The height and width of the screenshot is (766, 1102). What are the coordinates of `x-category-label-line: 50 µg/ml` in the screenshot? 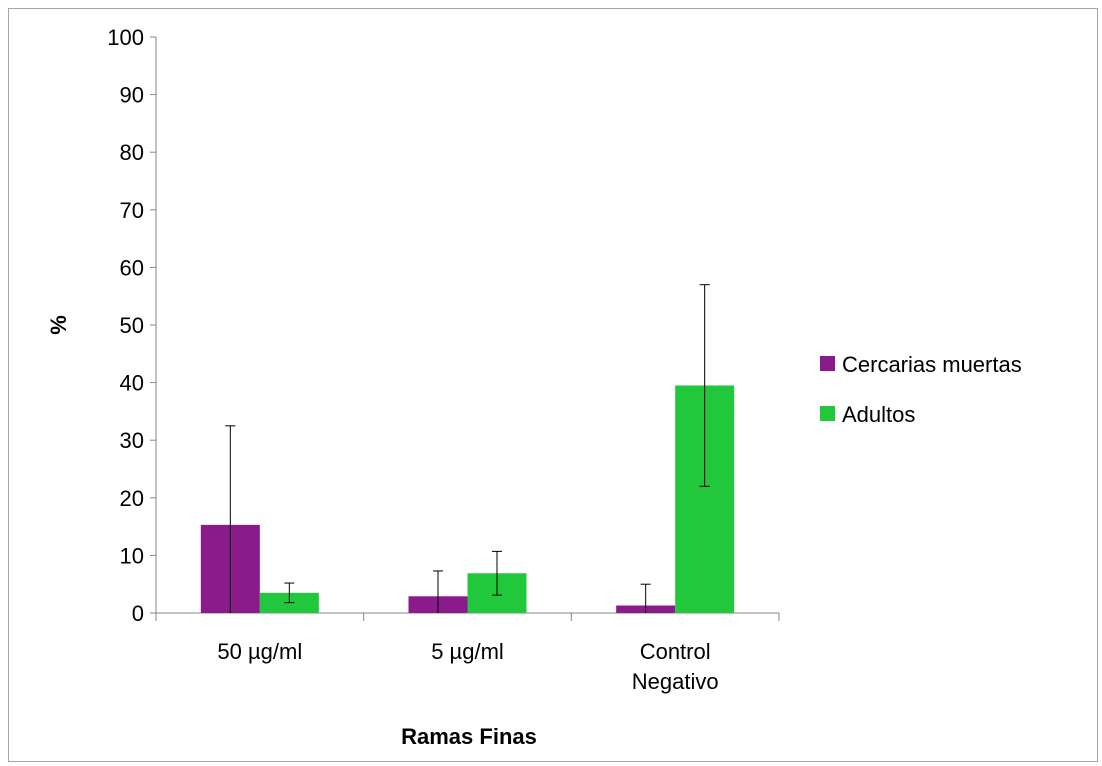 It's located at (259, 651).